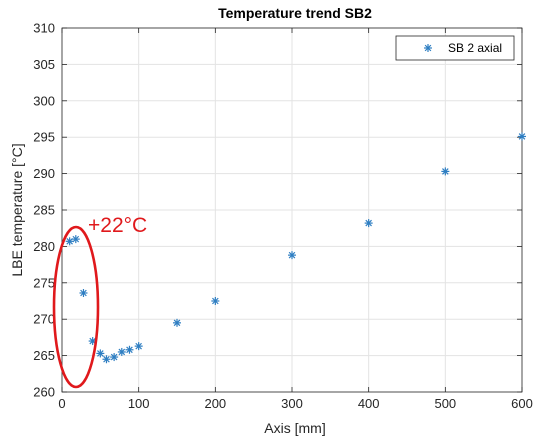 The height and width of the screenshot is (445, 550). I want to click on y-tick-label: 310, so click(44, 28).